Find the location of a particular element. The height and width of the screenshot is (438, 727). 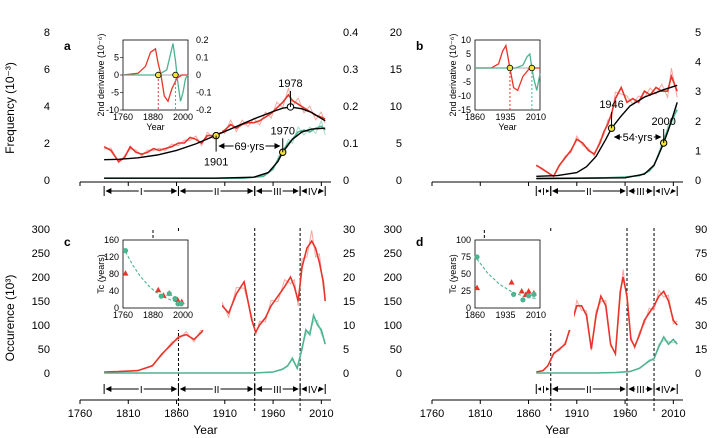

inset-y-tick-left: 5 is located at coordinates (116, 58).